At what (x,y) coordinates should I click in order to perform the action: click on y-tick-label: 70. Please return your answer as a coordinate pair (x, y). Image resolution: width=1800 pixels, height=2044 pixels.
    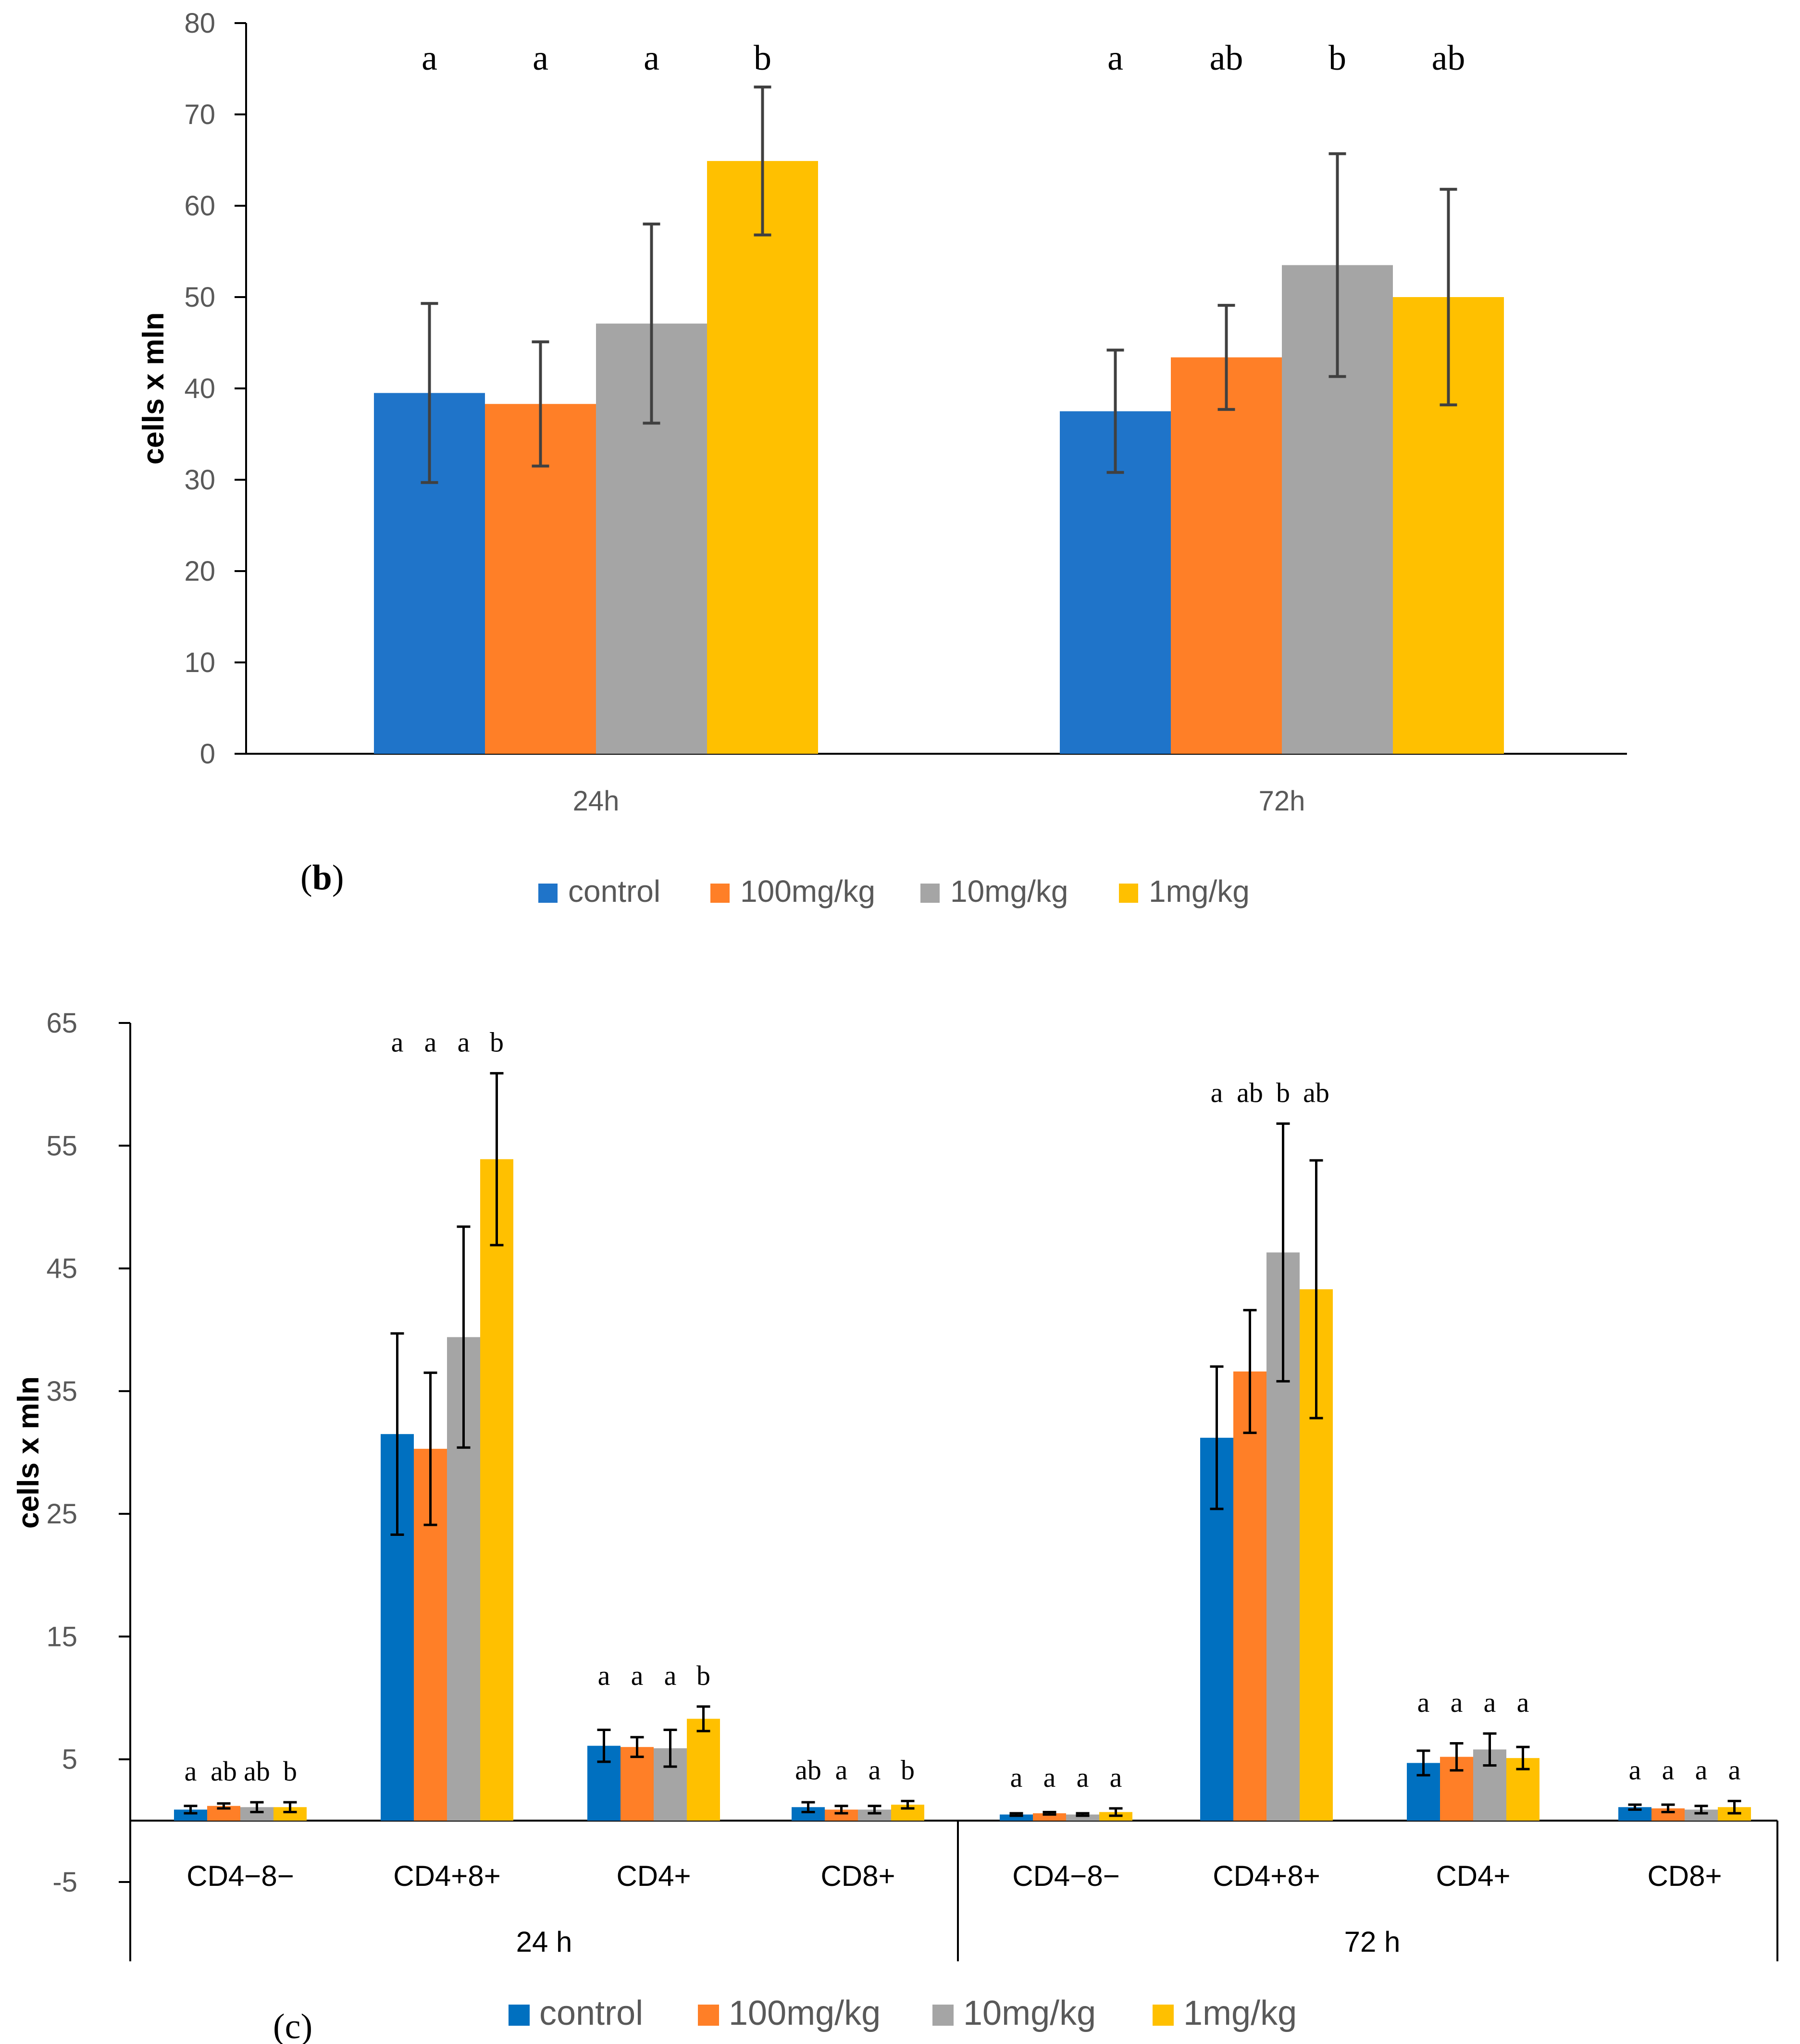
    Looking at the image, I should click on (200, 114).